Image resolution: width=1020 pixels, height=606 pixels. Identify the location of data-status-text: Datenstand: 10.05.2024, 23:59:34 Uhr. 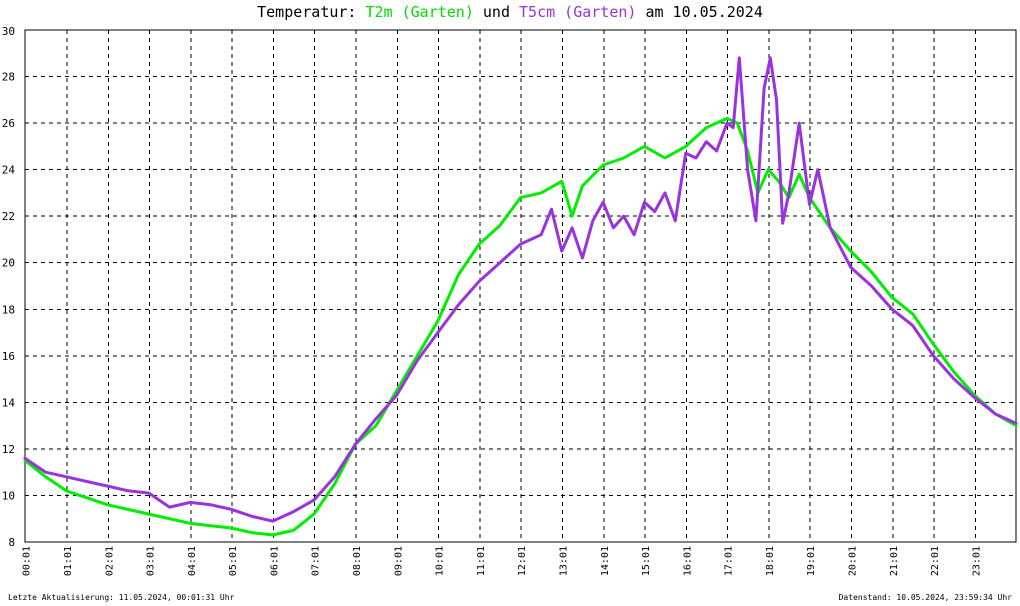
(925, 597).